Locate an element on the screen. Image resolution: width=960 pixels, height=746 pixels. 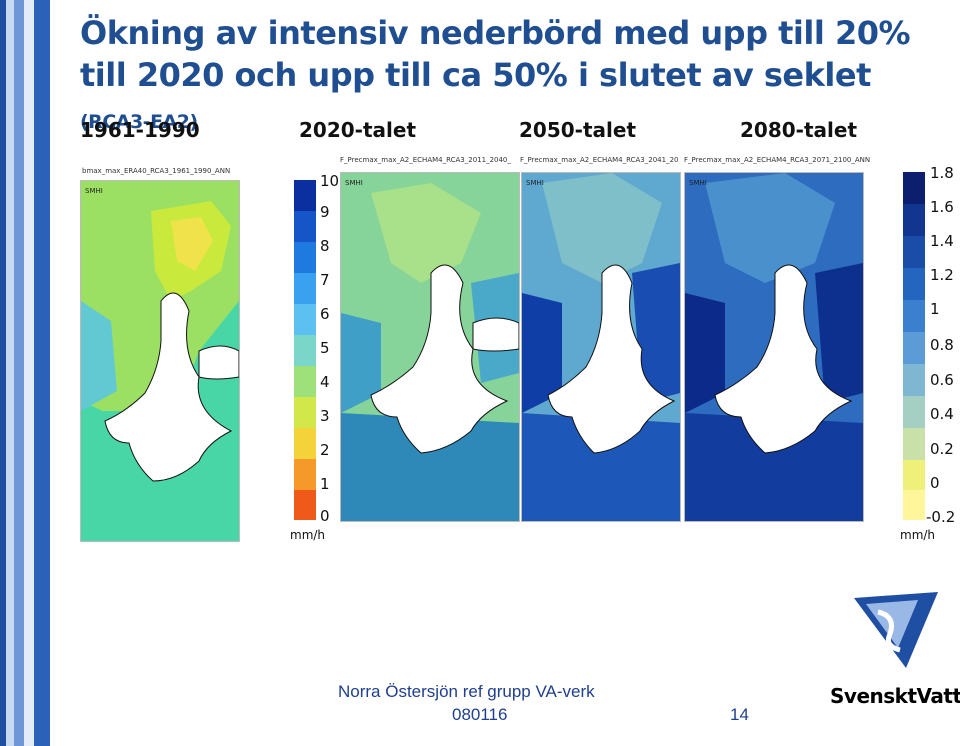
scandinavia-map-2020: SMHI is located at coordinates (430, 347).